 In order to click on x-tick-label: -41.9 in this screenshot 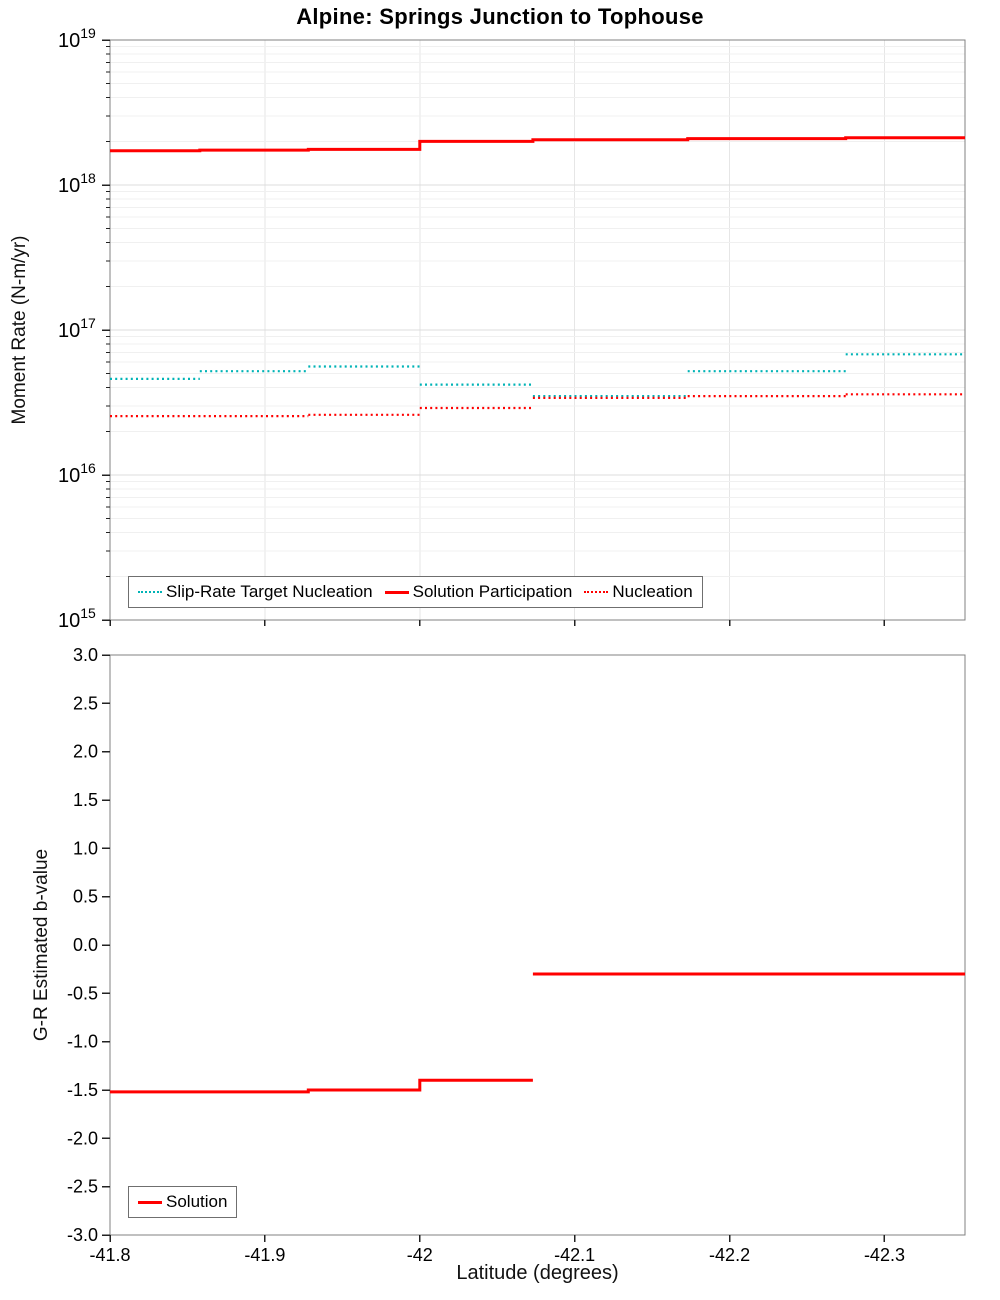, I will do `click(264, 1255)`.